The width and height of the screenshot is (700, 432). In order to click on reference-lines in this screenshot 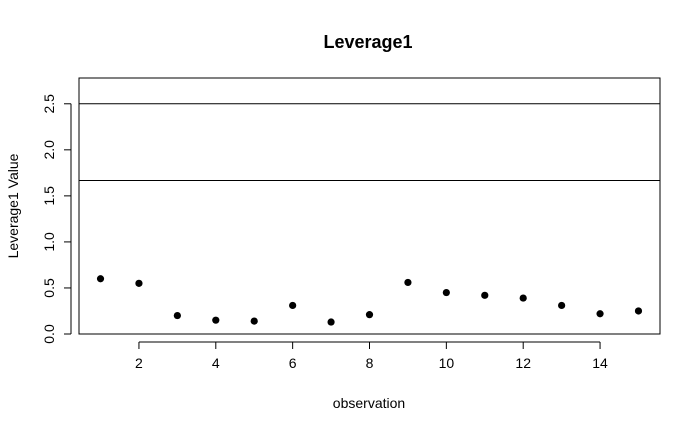, I will do `click(369, 142)`.